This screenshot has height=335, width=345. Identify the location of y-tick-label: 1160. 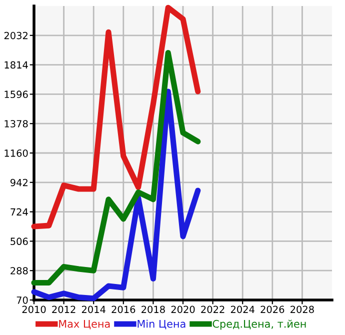
(16, 153).